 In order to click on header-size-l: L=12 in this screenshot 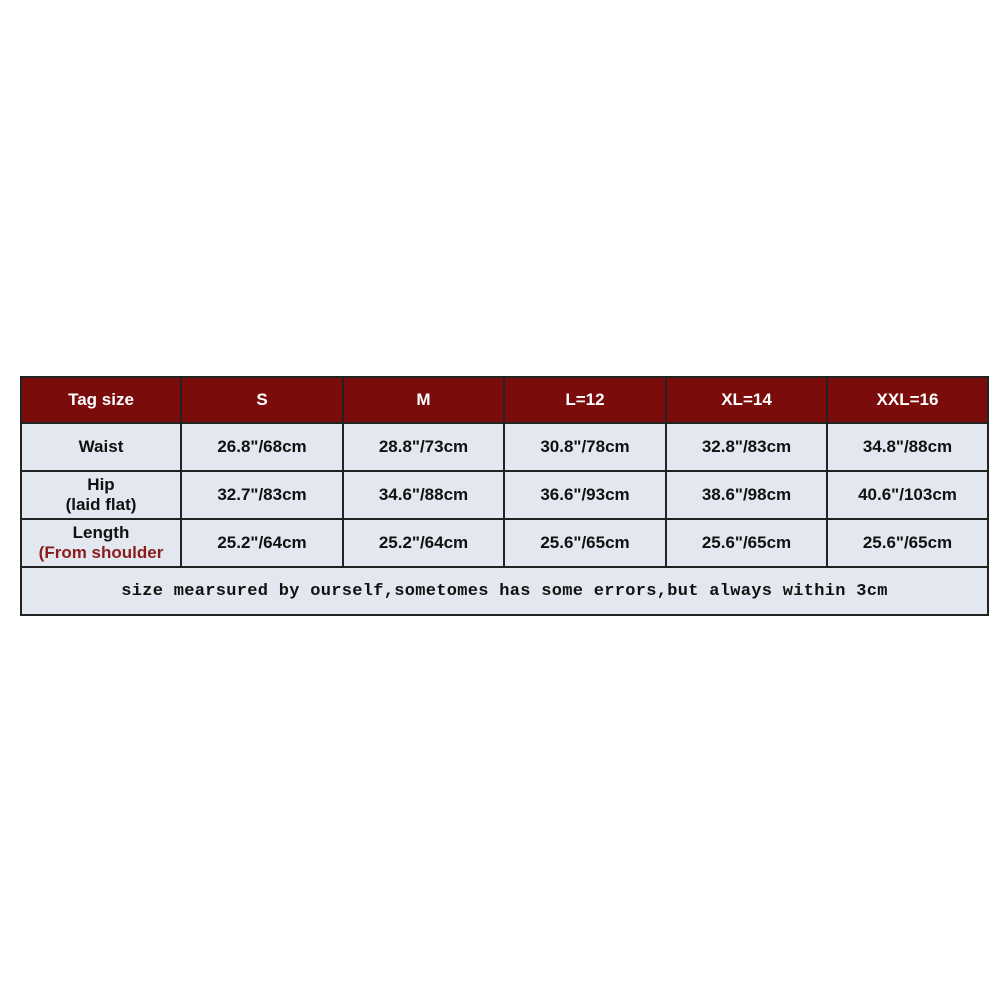, I will do `click(585, 400)`.